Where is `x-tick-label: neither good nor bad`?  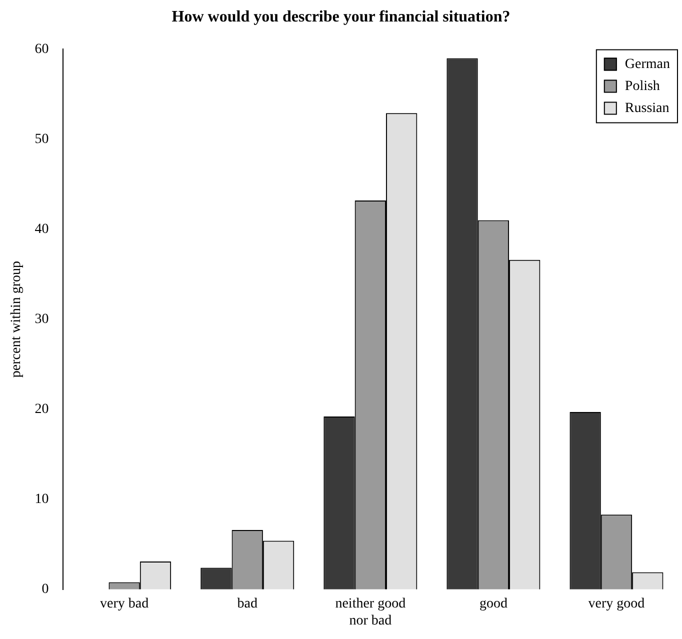 x-tick-label: neither good nor bad is located at coordinates (370, 612).